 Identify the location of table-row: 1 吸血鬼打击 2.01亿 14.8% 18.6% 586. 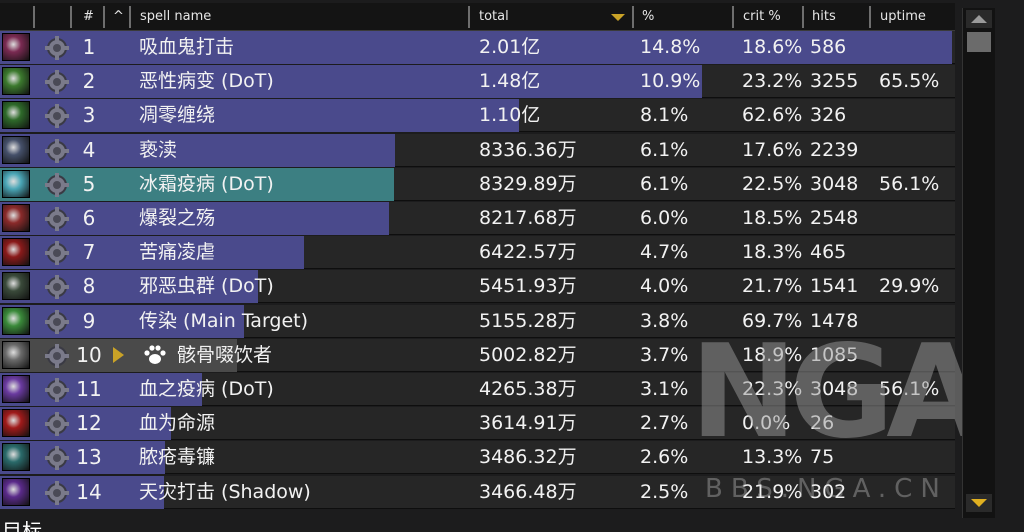
(477, 47).